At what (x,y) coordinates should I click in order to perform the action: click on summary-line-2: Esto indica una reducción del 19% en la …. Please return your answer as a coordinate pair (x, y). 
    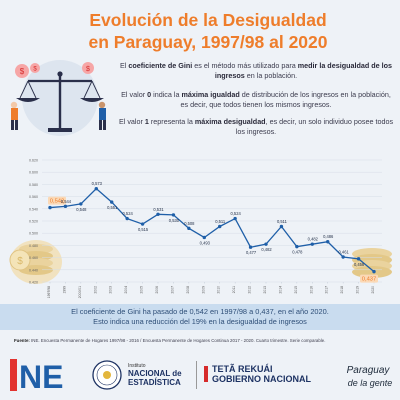
    Looking at the image, I should click on (200, 321).